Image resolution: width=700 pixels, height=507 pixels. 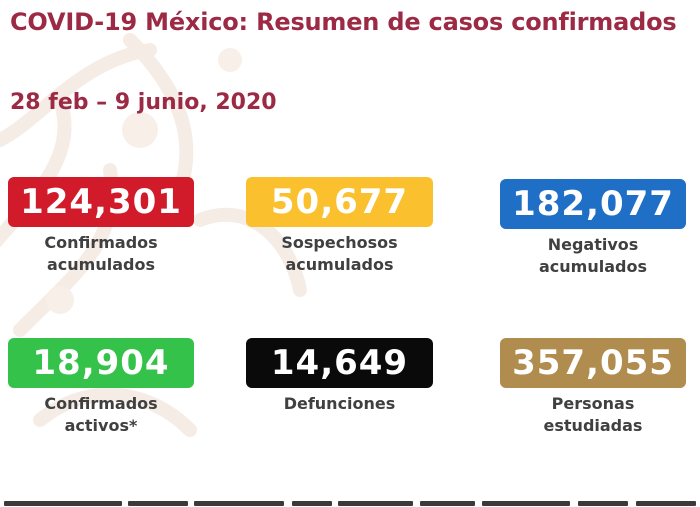 I want to click on stat-confirmados-activos: 18,904 Confirmados activos*, so click(x=101, y=387).